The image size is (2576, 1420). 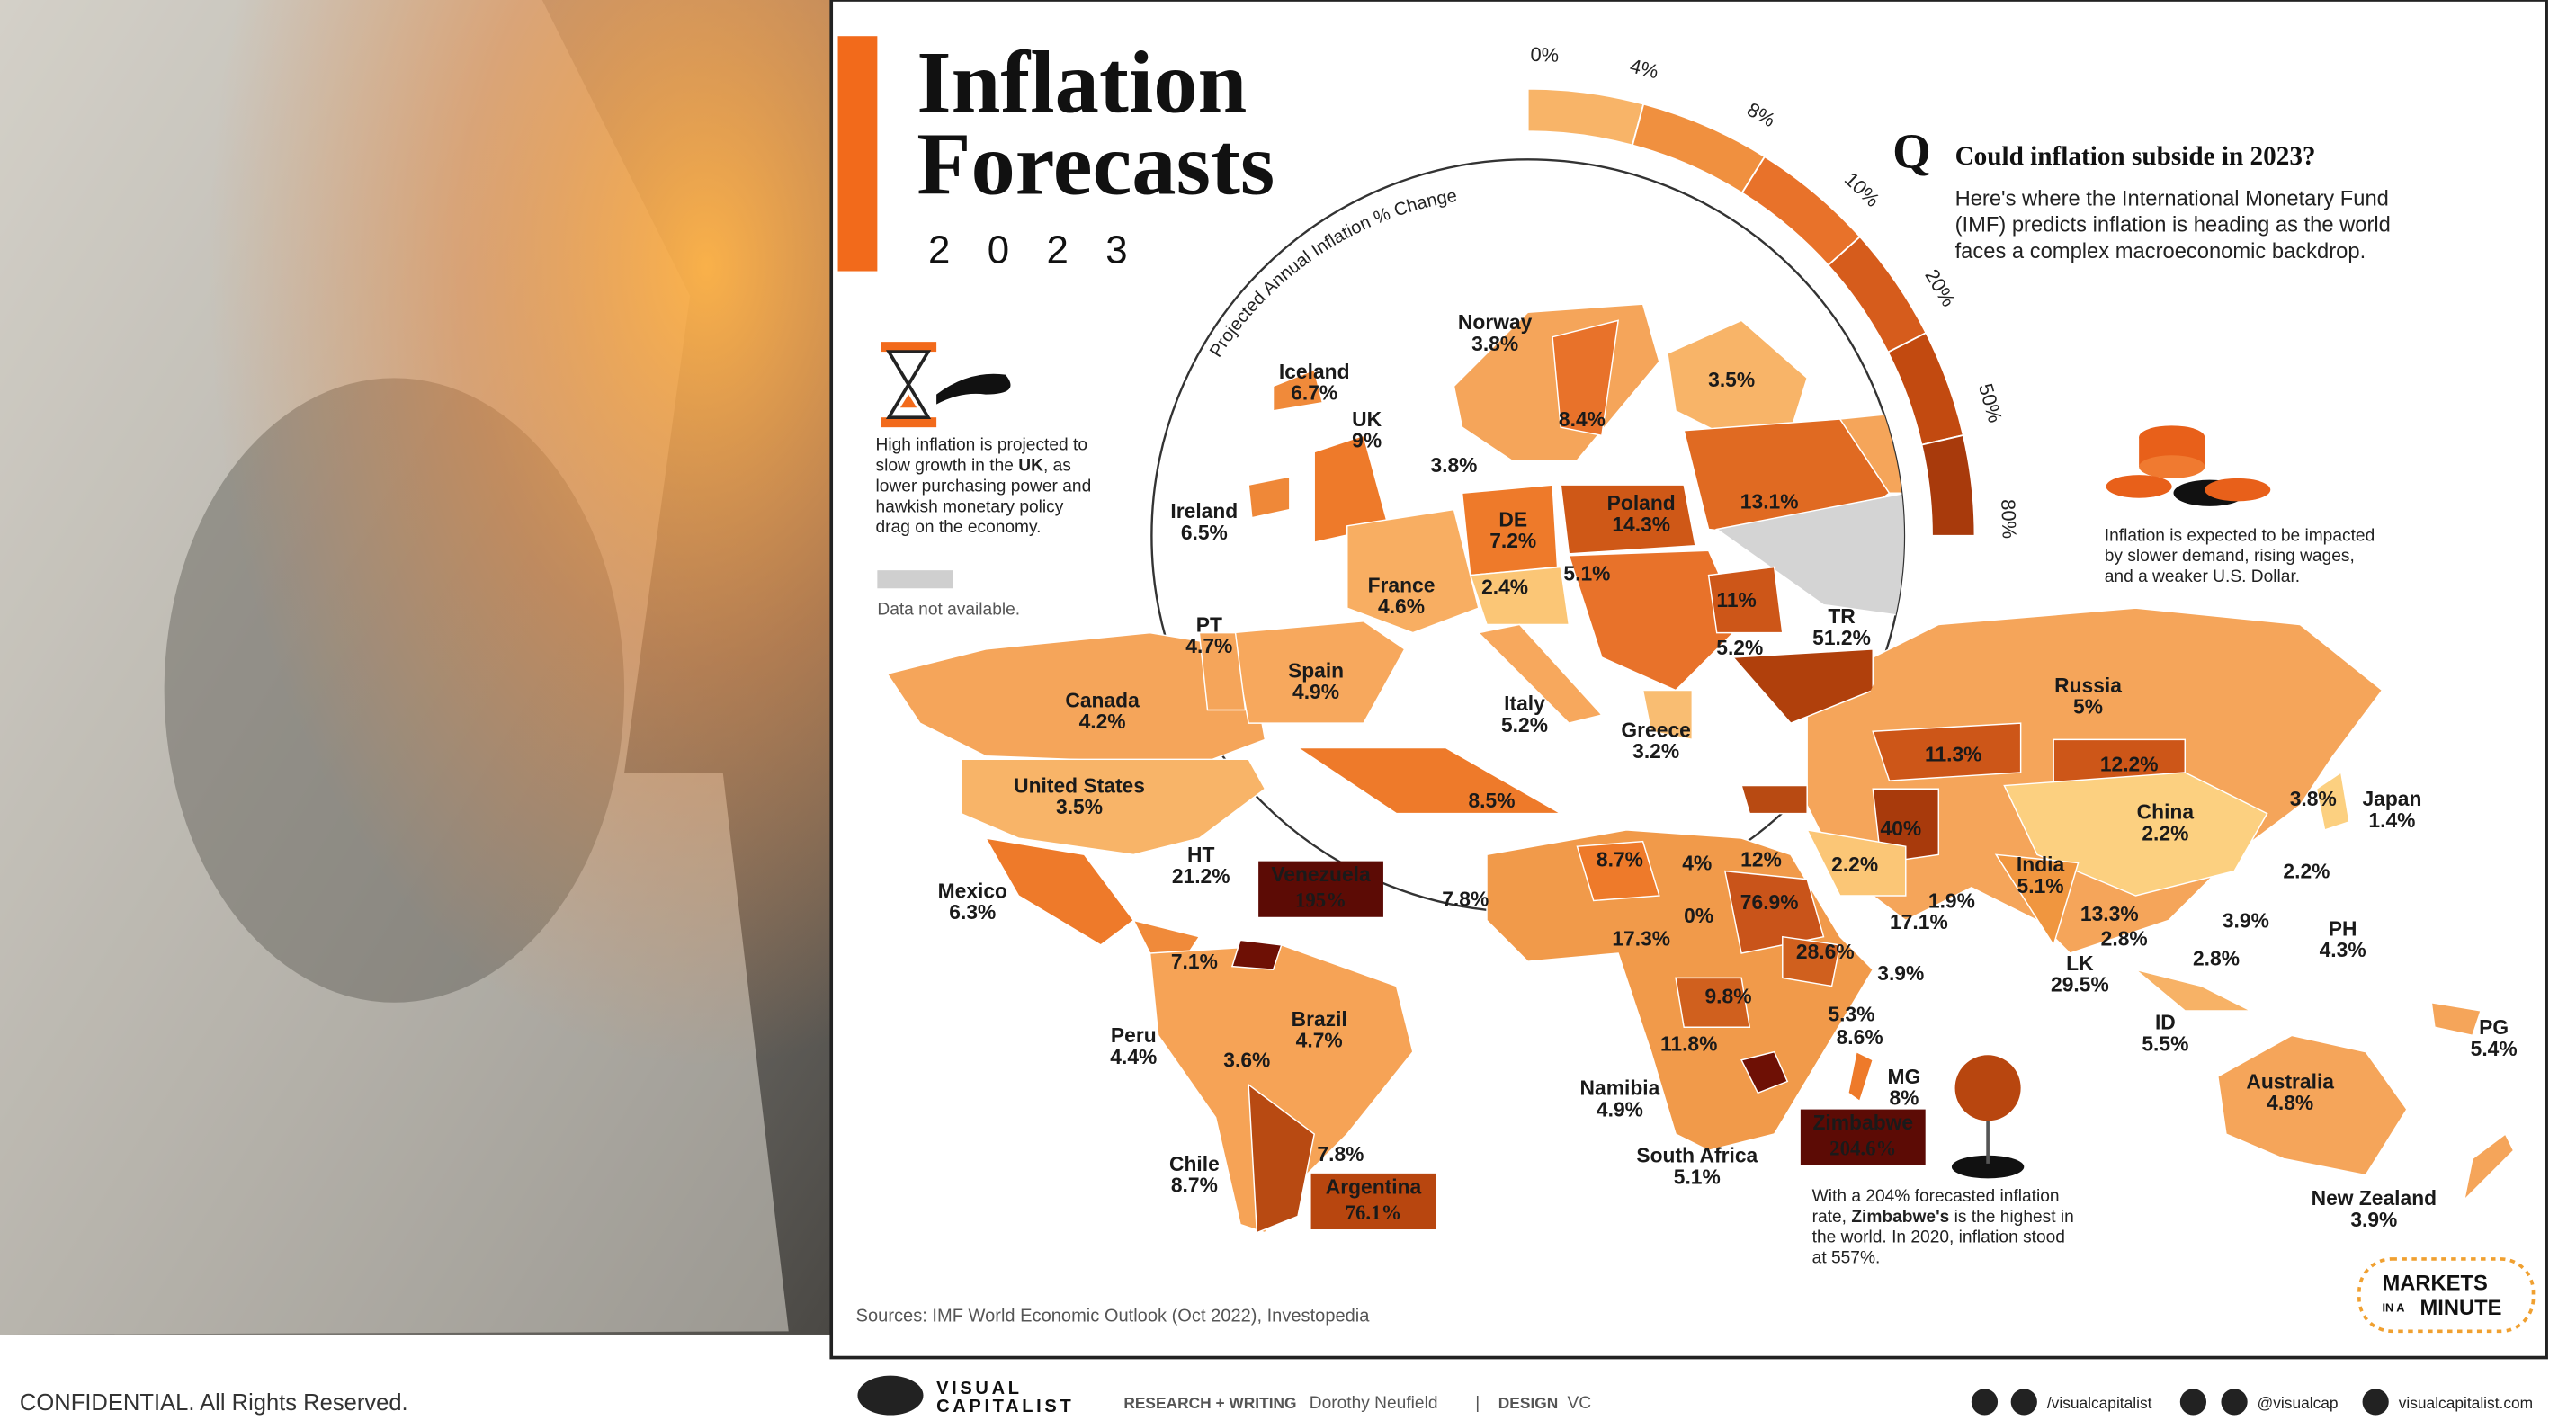 I want to click on country-name: Japan, so click(x=2391, y=798).